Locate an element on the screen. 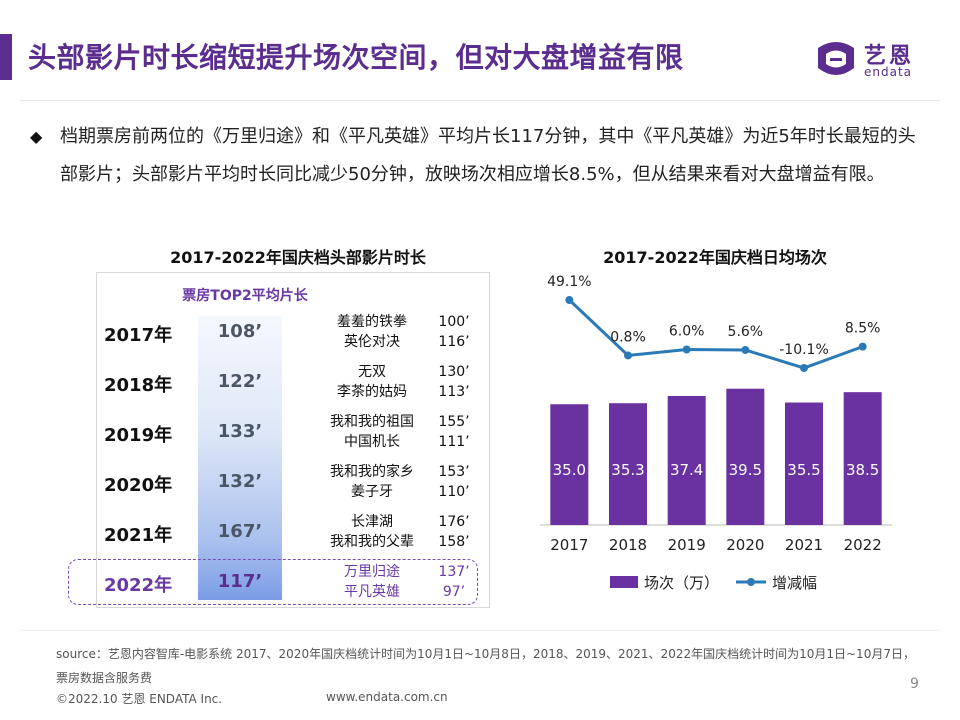 The height and width of the screenshot is (720, 960). row-duration-2: 111’ is located at coordinates (454, 442).